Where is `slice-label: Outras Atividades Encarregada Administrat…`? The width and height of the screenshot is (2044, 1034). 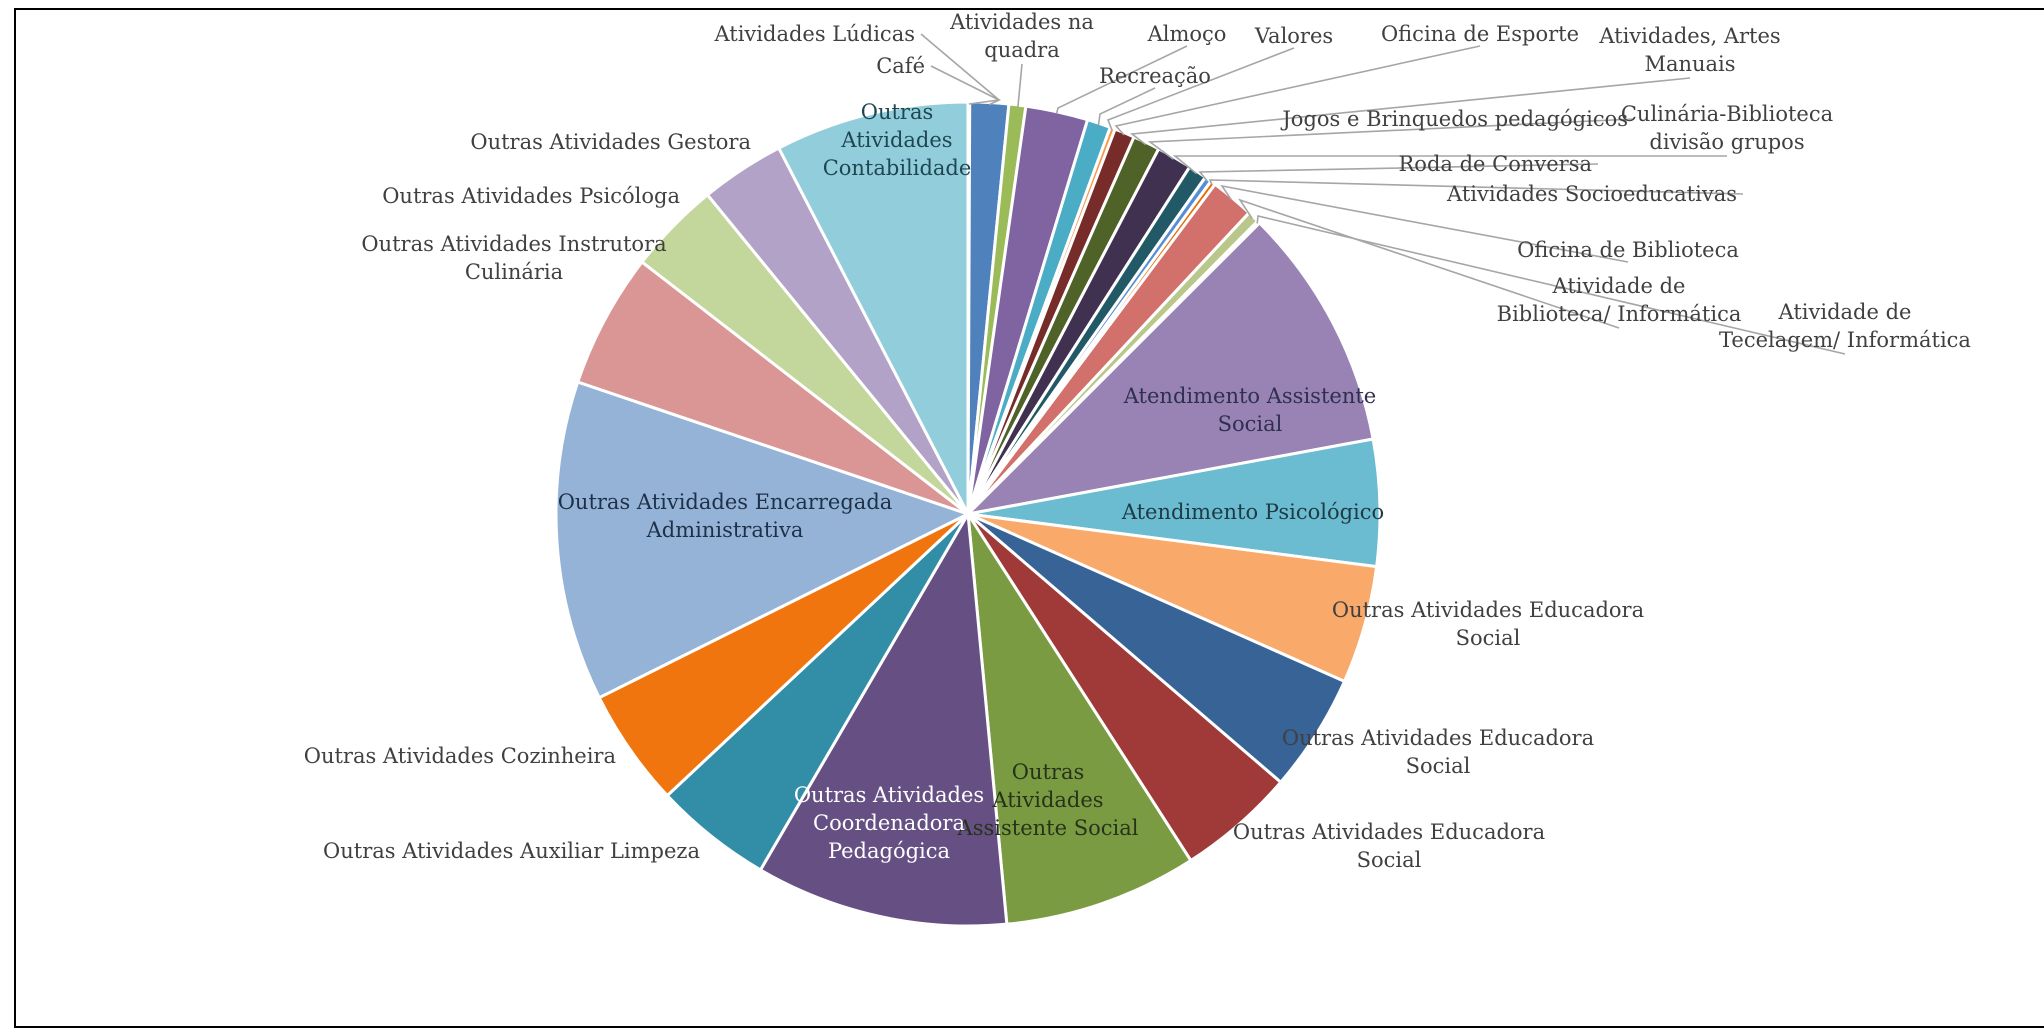 slice-label: Outras Atividades Encarregada Administrat… is located at coordinates (725, 516).